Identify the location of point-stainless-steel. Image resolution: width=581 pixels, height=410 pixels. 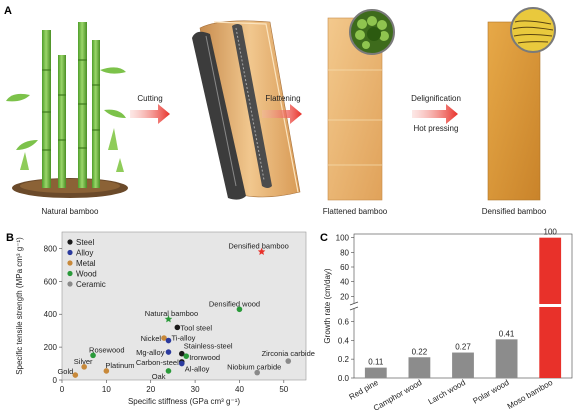
(181, 353).